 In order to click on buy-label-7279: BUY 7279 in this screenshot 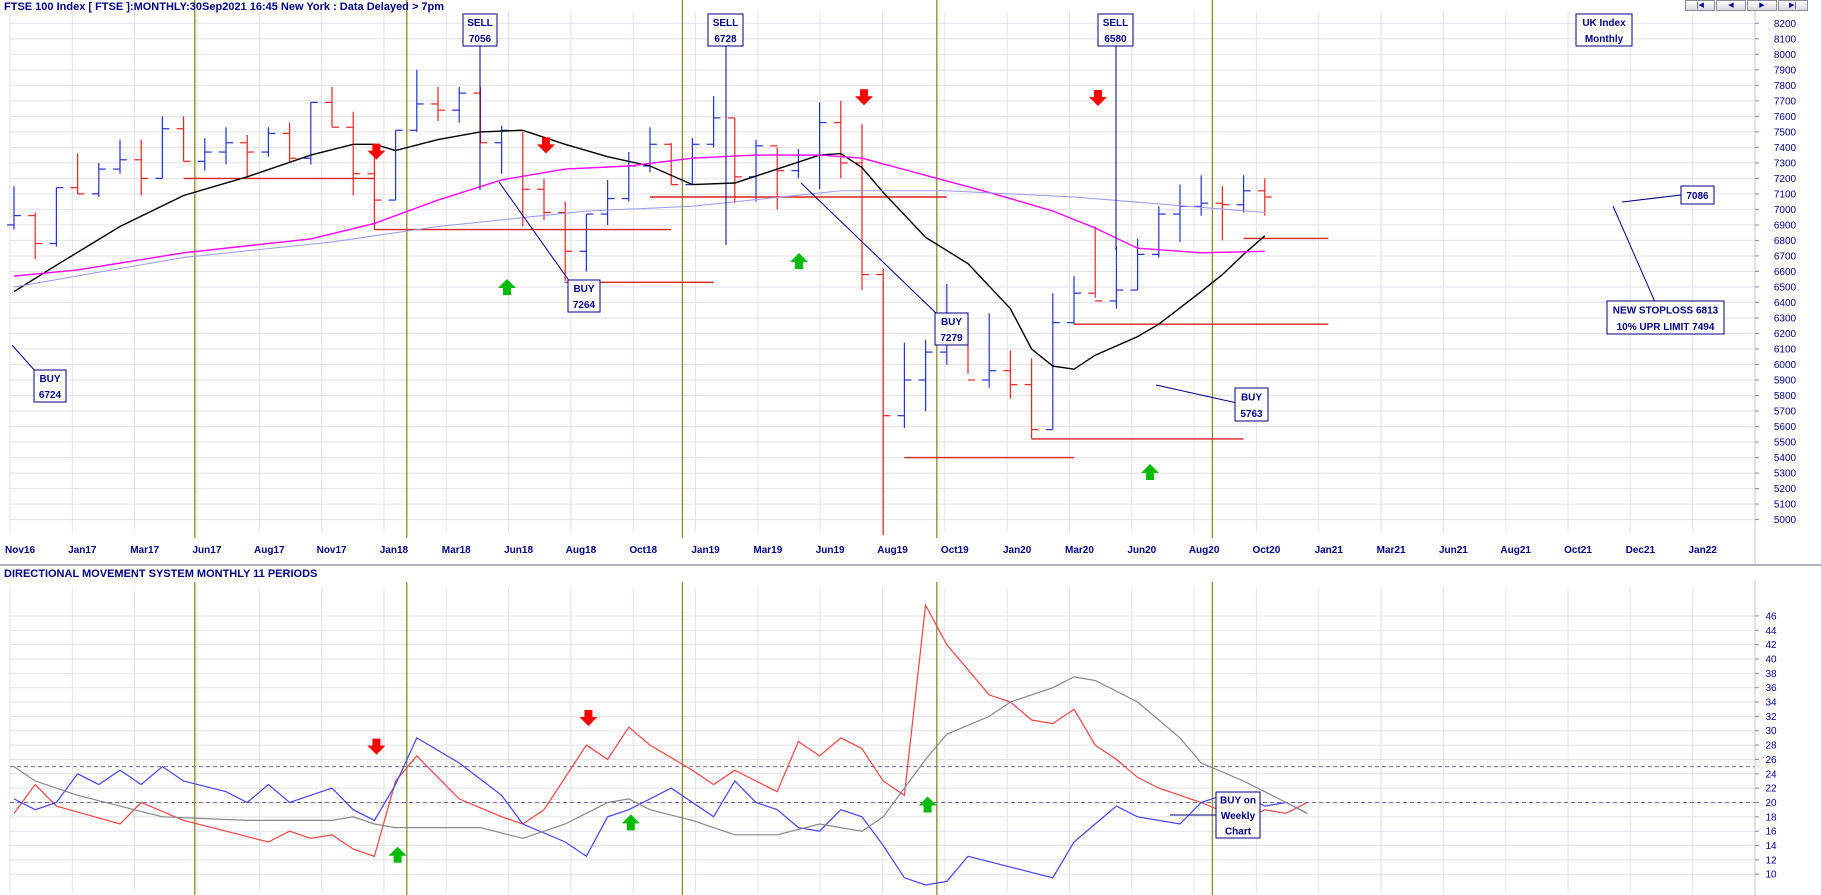, I will do `click(951, 329)`.